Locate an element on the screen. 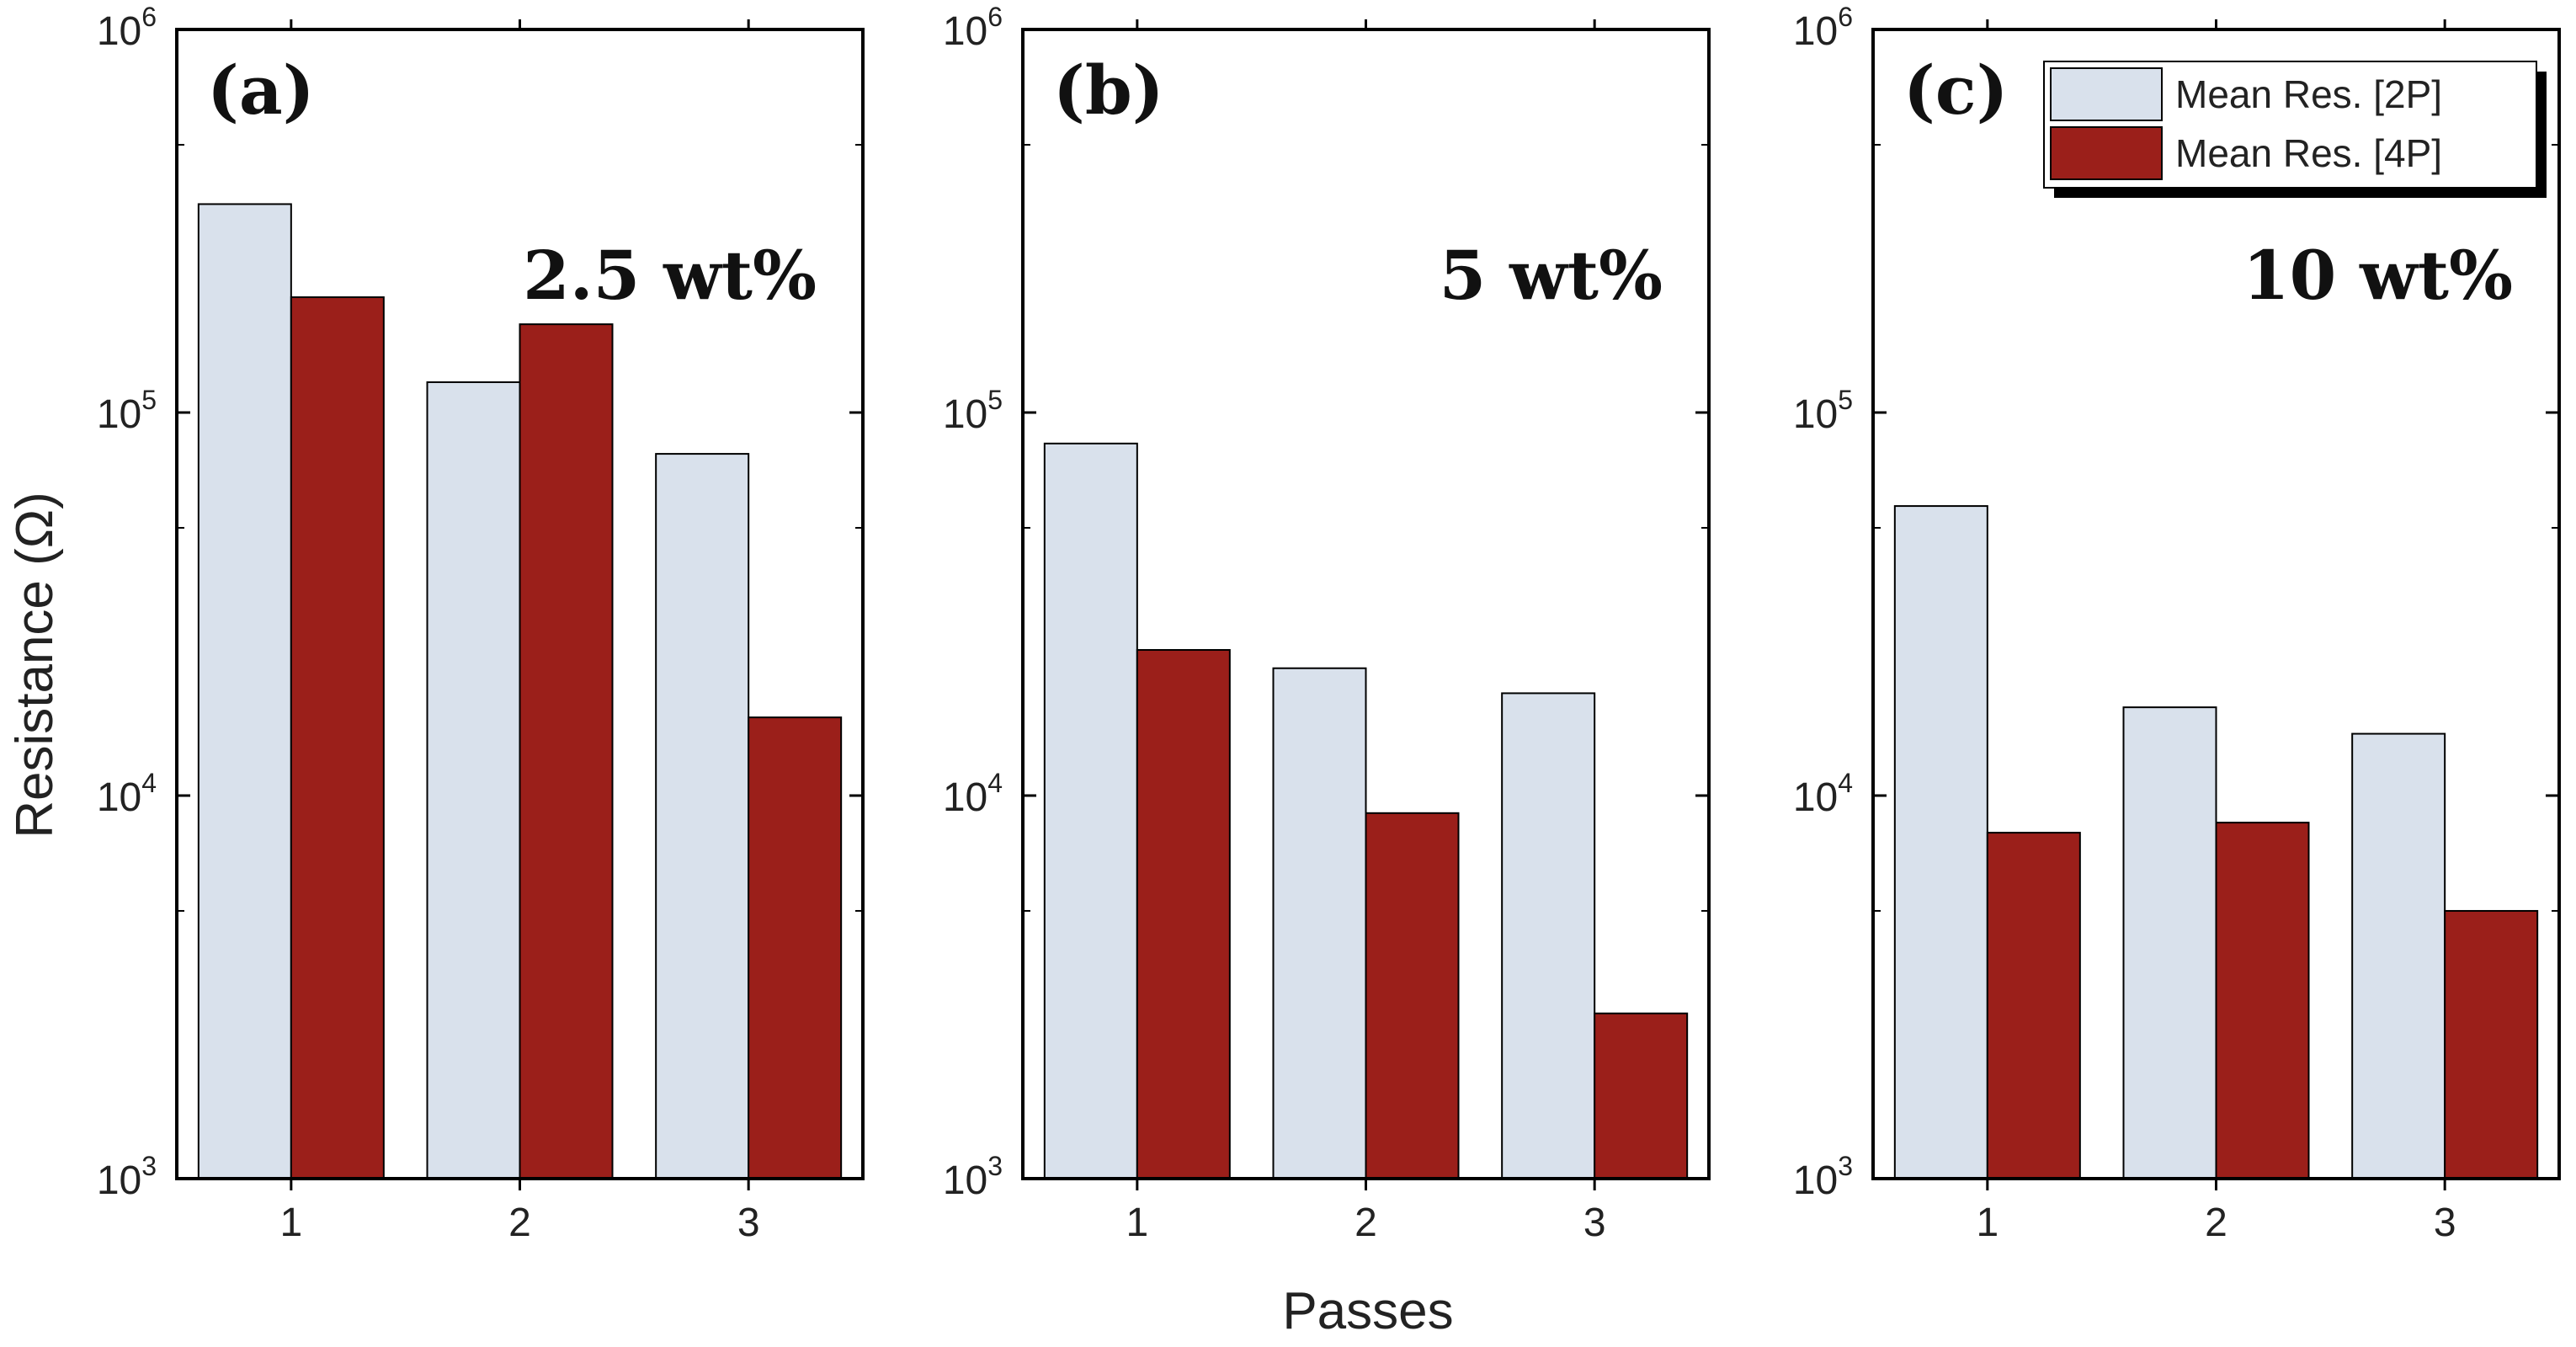  y-axis-title: Resistance (Ω) is located at coordinates (35, 665).